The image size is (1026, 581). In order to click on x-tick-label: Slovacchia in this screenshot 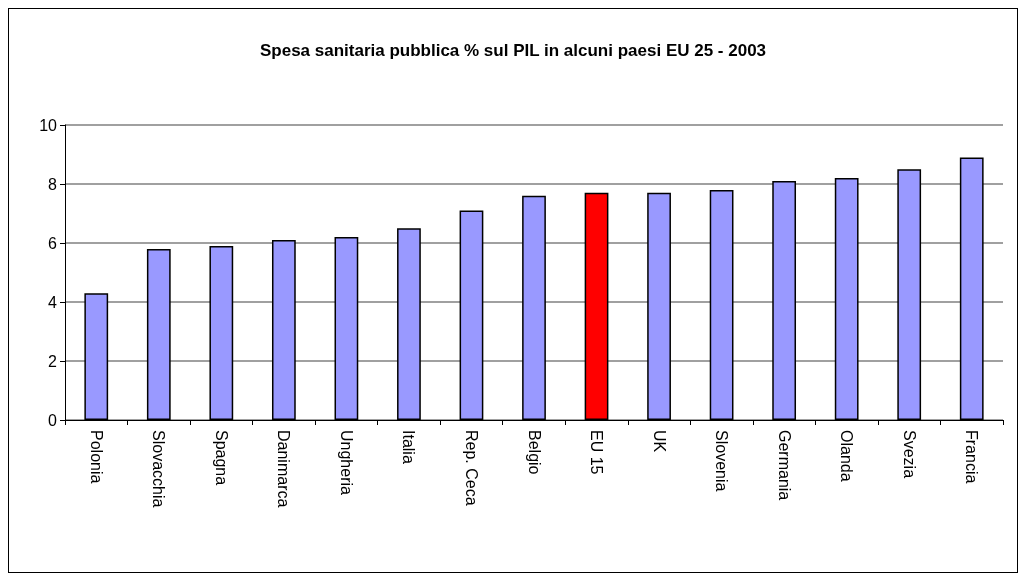, I will do `click(159, 469)`.